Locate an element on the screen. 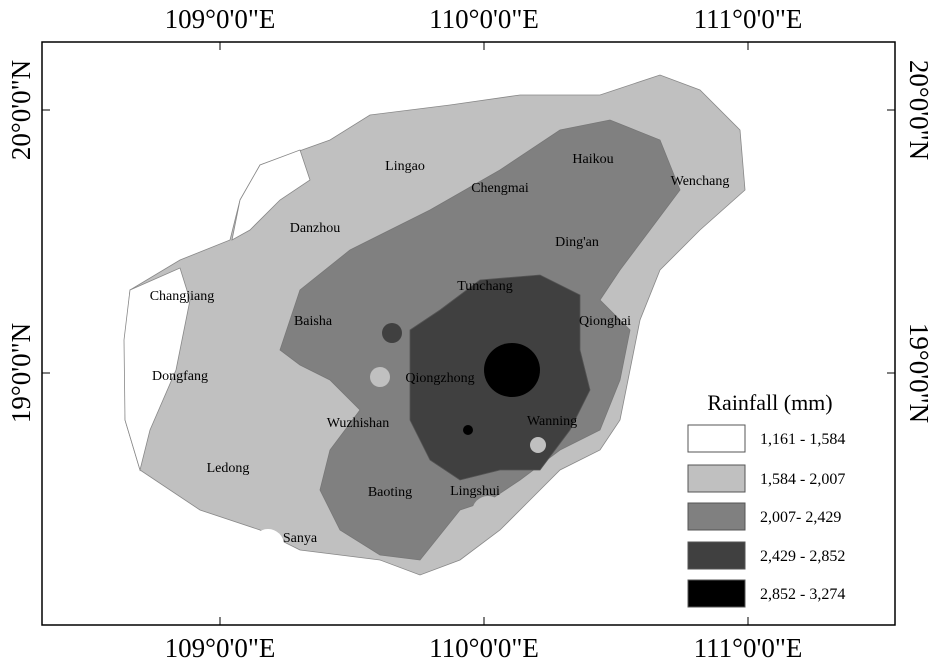 The height and width of the screenshot is (666, 937). zone-dark-spot is located at coordinates (392, 333).